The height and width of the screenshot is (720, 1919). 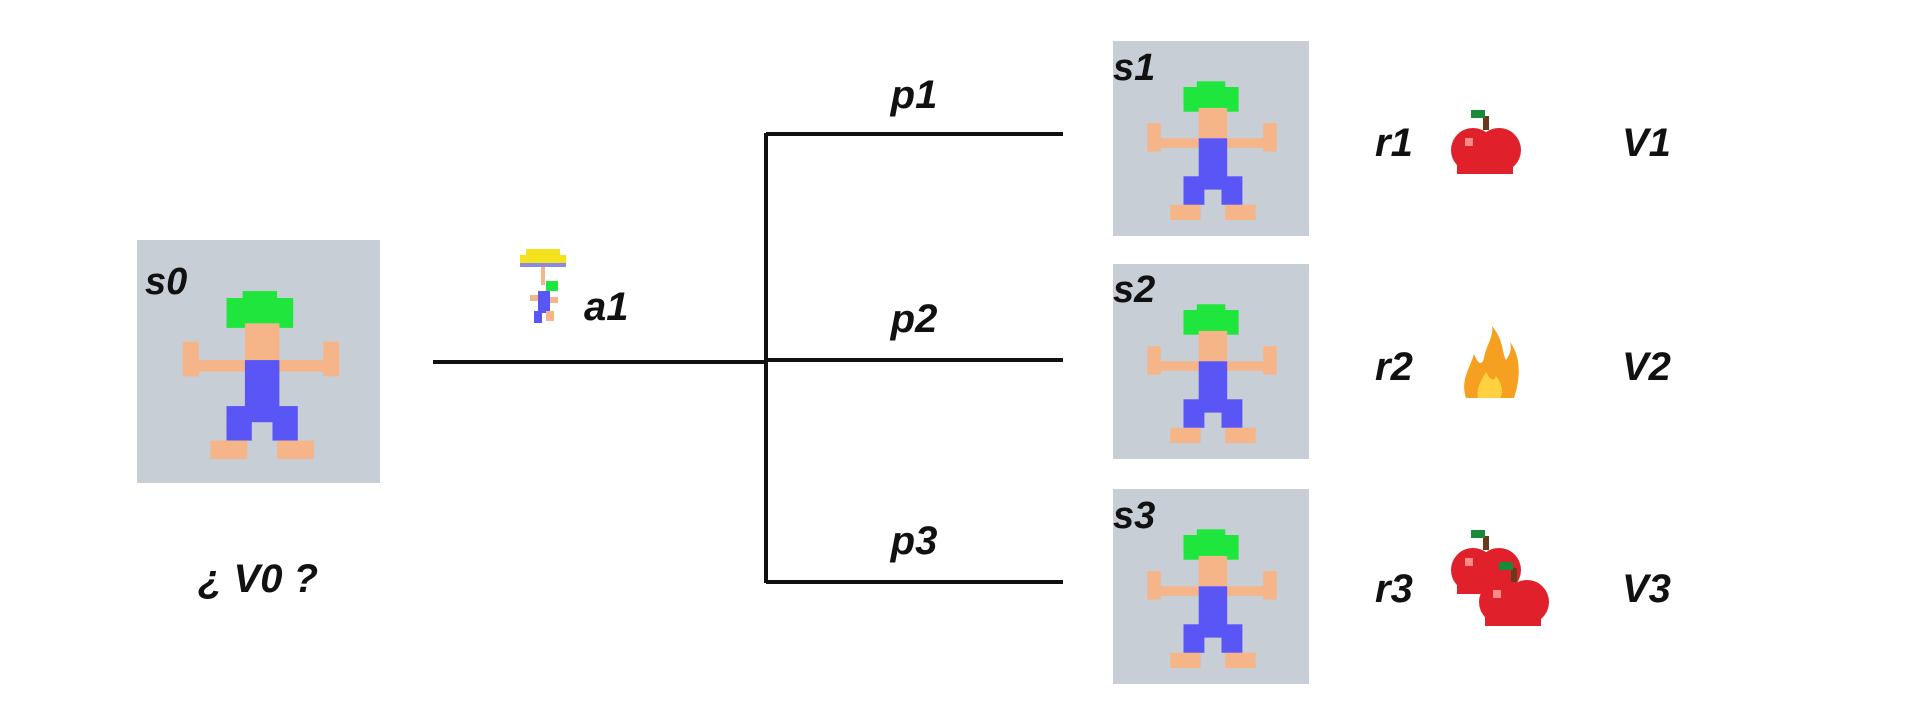 What do you see at coordinates (1211, 361) in the screenshot?
I see `state-s2: s2` at bounding box center [1211, 361].